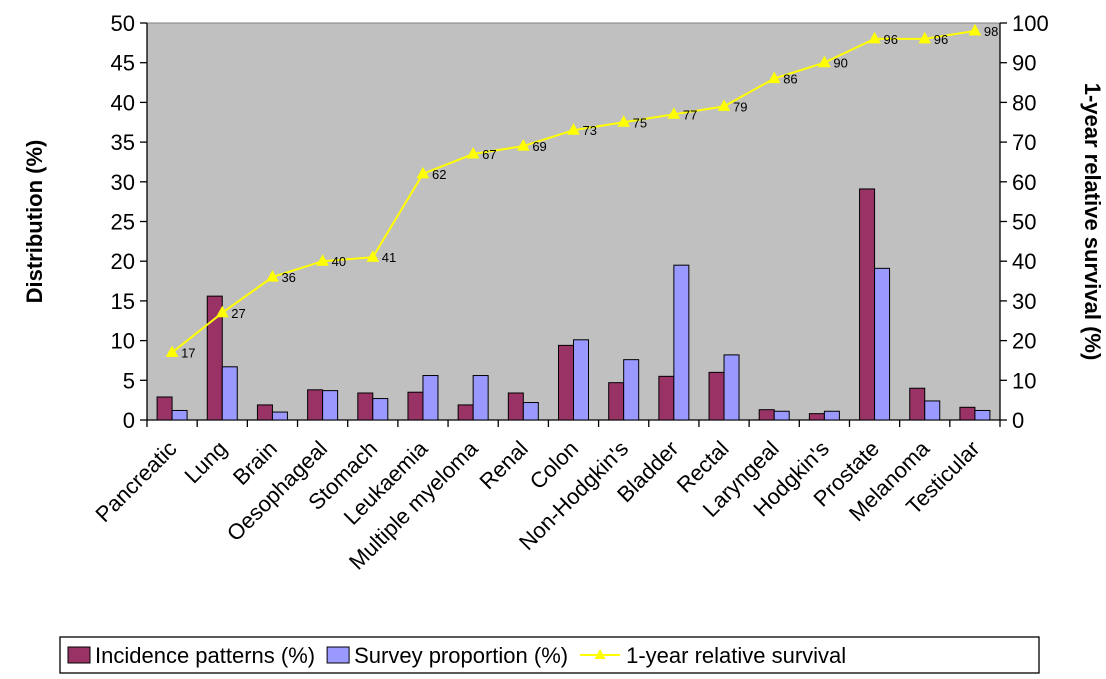  I want to click on y-tick-label: 20, so click(123, 261).